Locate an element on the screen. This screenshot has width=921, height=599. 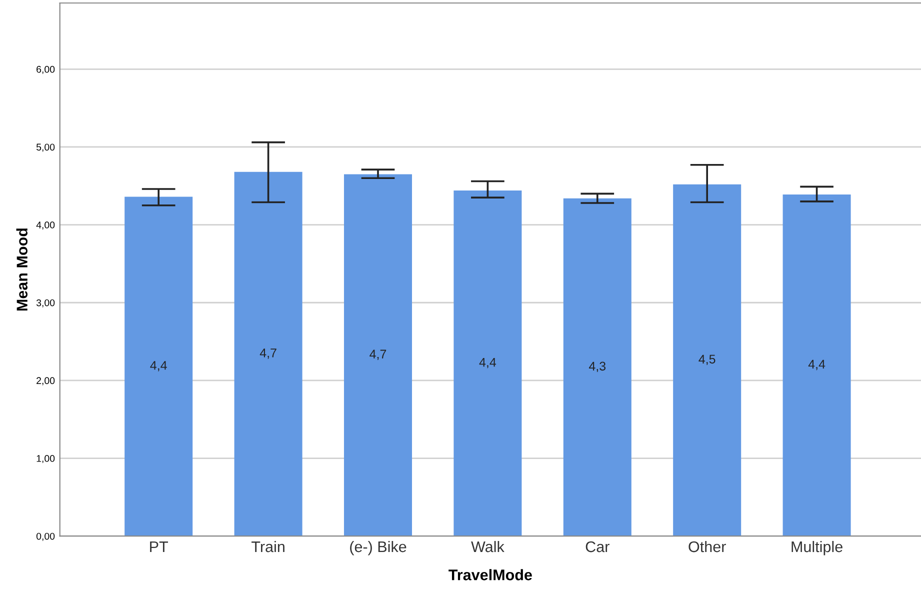
x-tick-label: Car is located at coordinates (598, 546).